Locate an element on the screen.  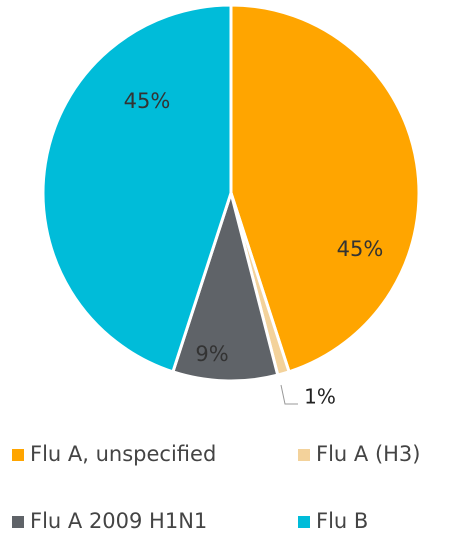
legend-label: Flu A (H3) is located at coordinates (368, 454).